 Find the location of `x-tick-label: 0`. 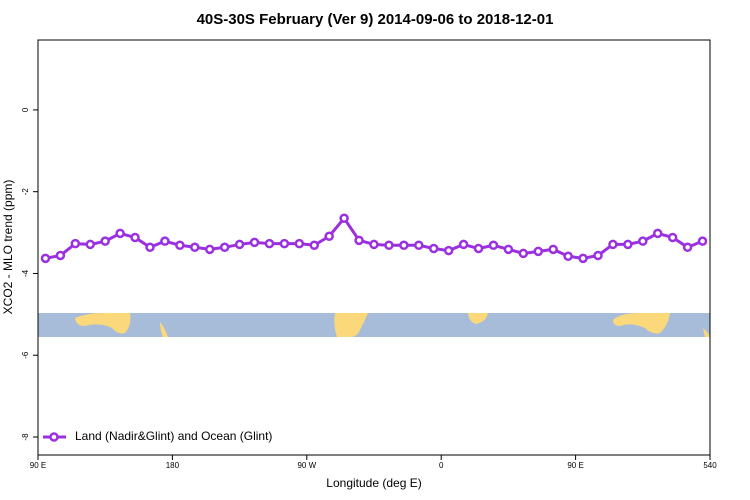

x-tick-label: 0 is located at coordinates (441, 465).